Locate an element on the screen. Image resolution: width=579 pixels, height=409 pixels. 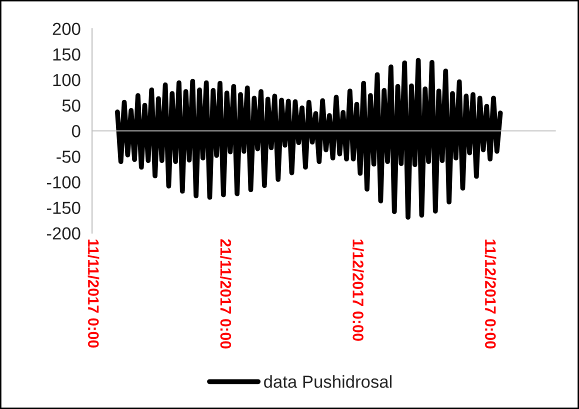
y-tick-label: -50 is located at coordinates (68, 156).